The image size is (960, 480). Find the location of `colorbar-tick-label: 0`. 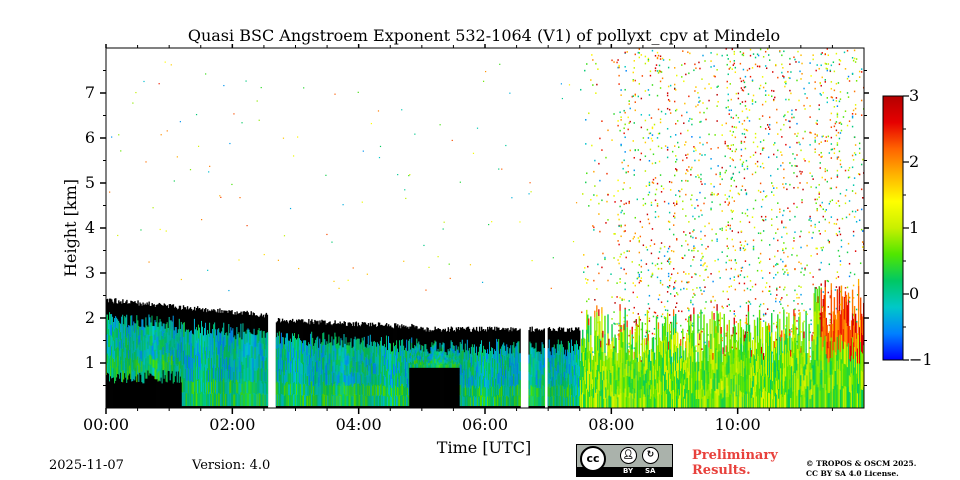

colorbar-tick-label: 0 is located at coordinates (914, 293).